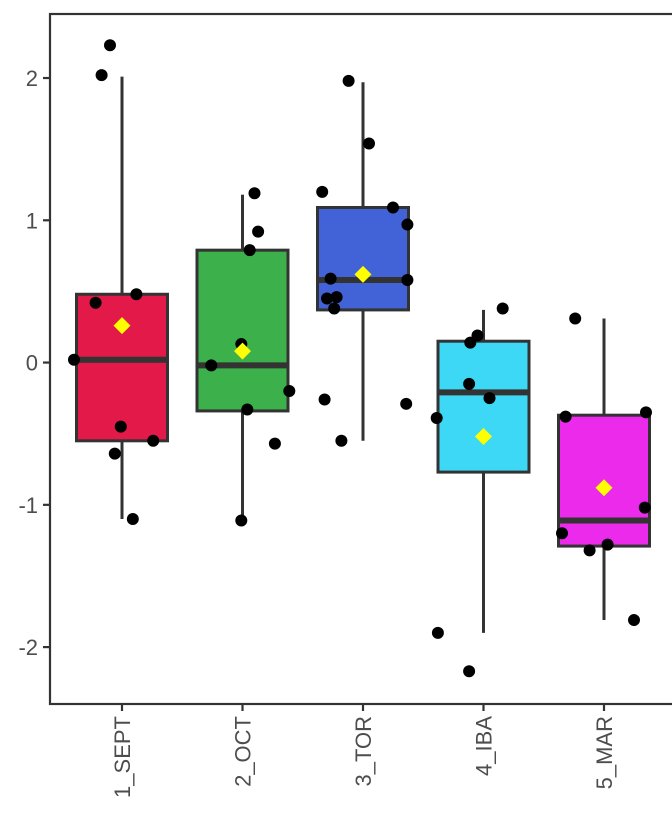 The height and width of the screenshot is (825, 672). Describe the element at coordinates (243, 751) in the screenshot. I see `x-tick-label: 2_OCT` at that location.